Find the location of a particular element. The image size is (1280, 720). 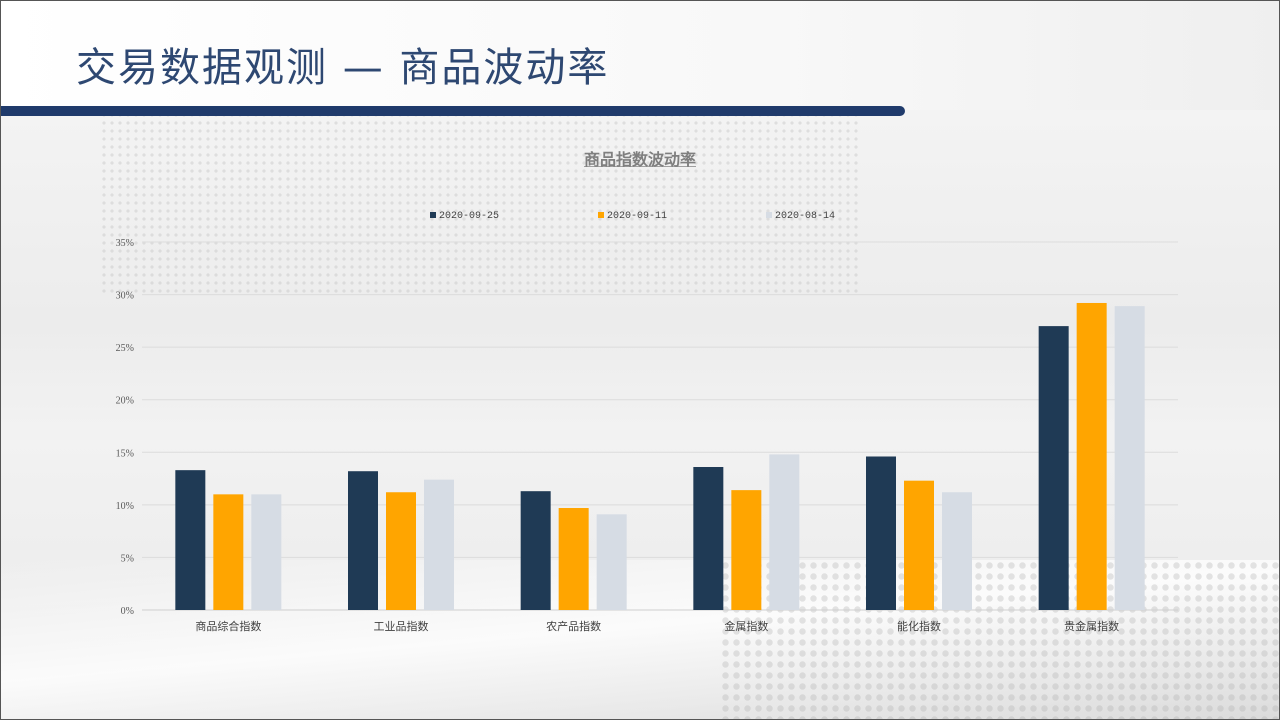

legend-label: 2020-09-11 is located at coordinates (637, 216).